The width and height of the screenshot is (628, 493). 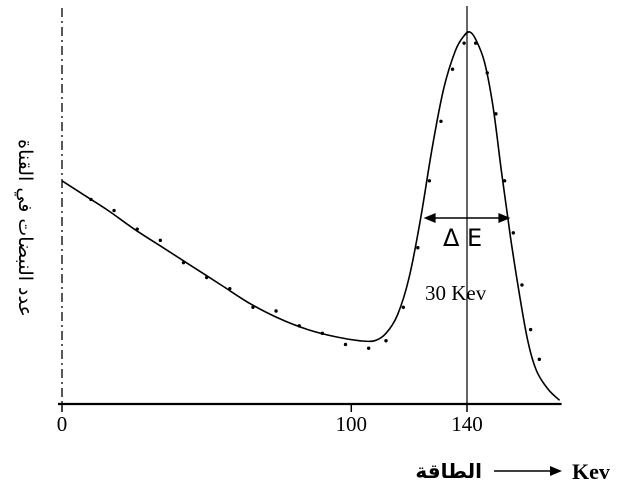 I want to click on x-tick-label: 0, so click(x=62, y=424).